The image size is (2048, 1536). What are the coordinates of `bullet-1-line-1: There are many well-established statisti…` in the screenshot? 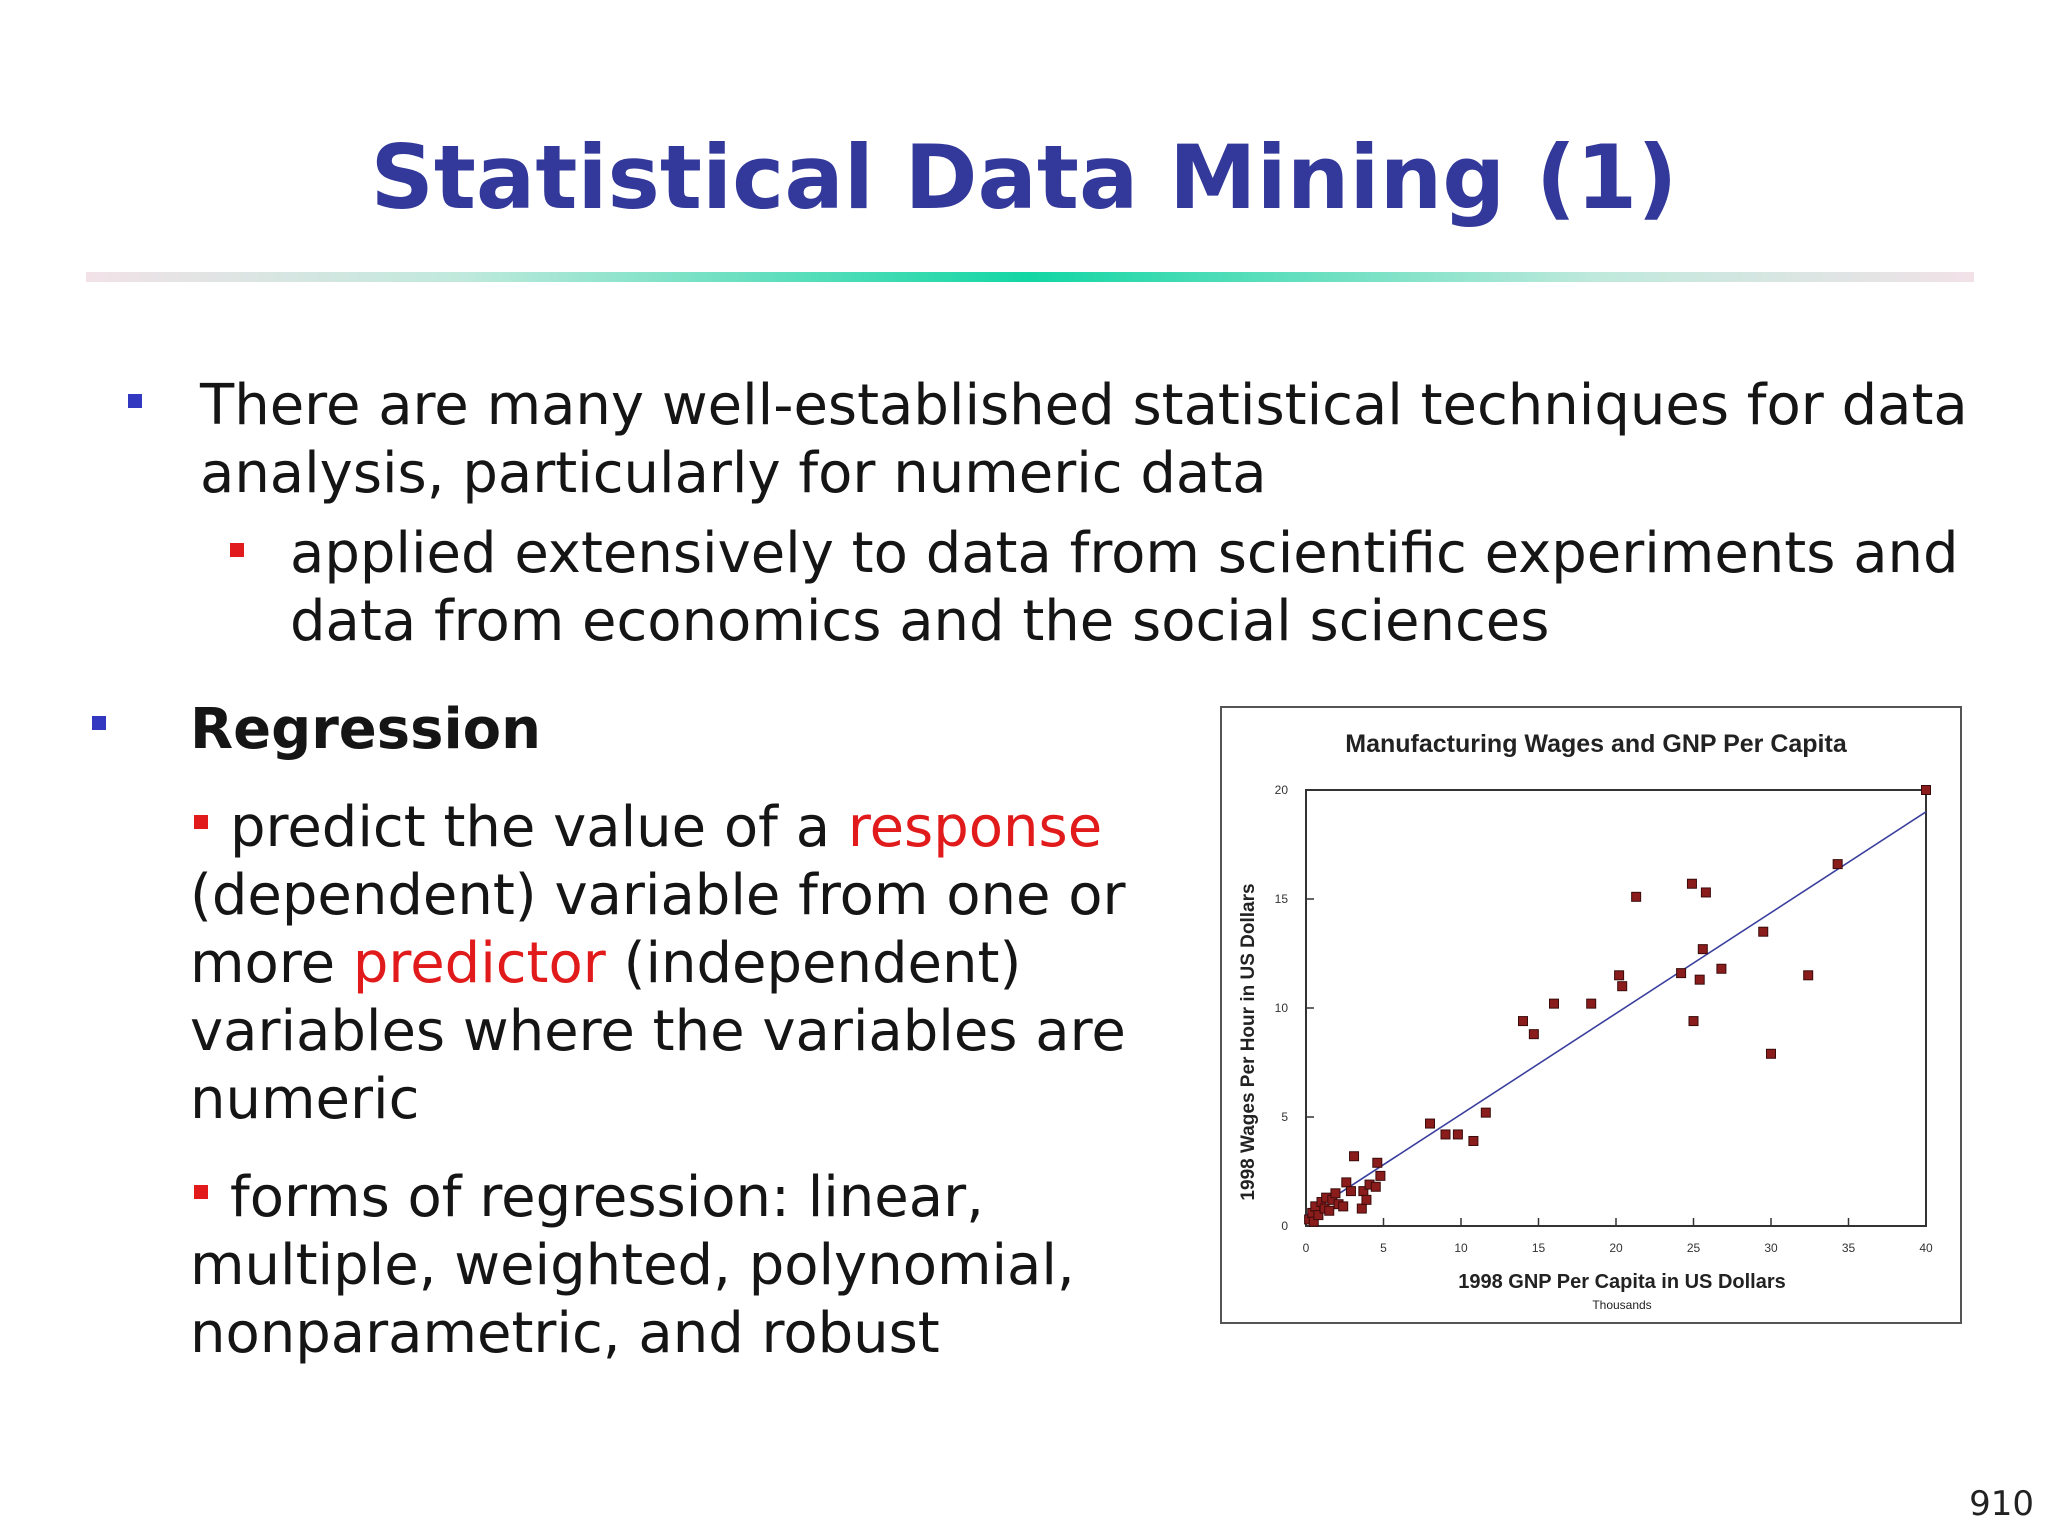 It's located at (1084, 405).